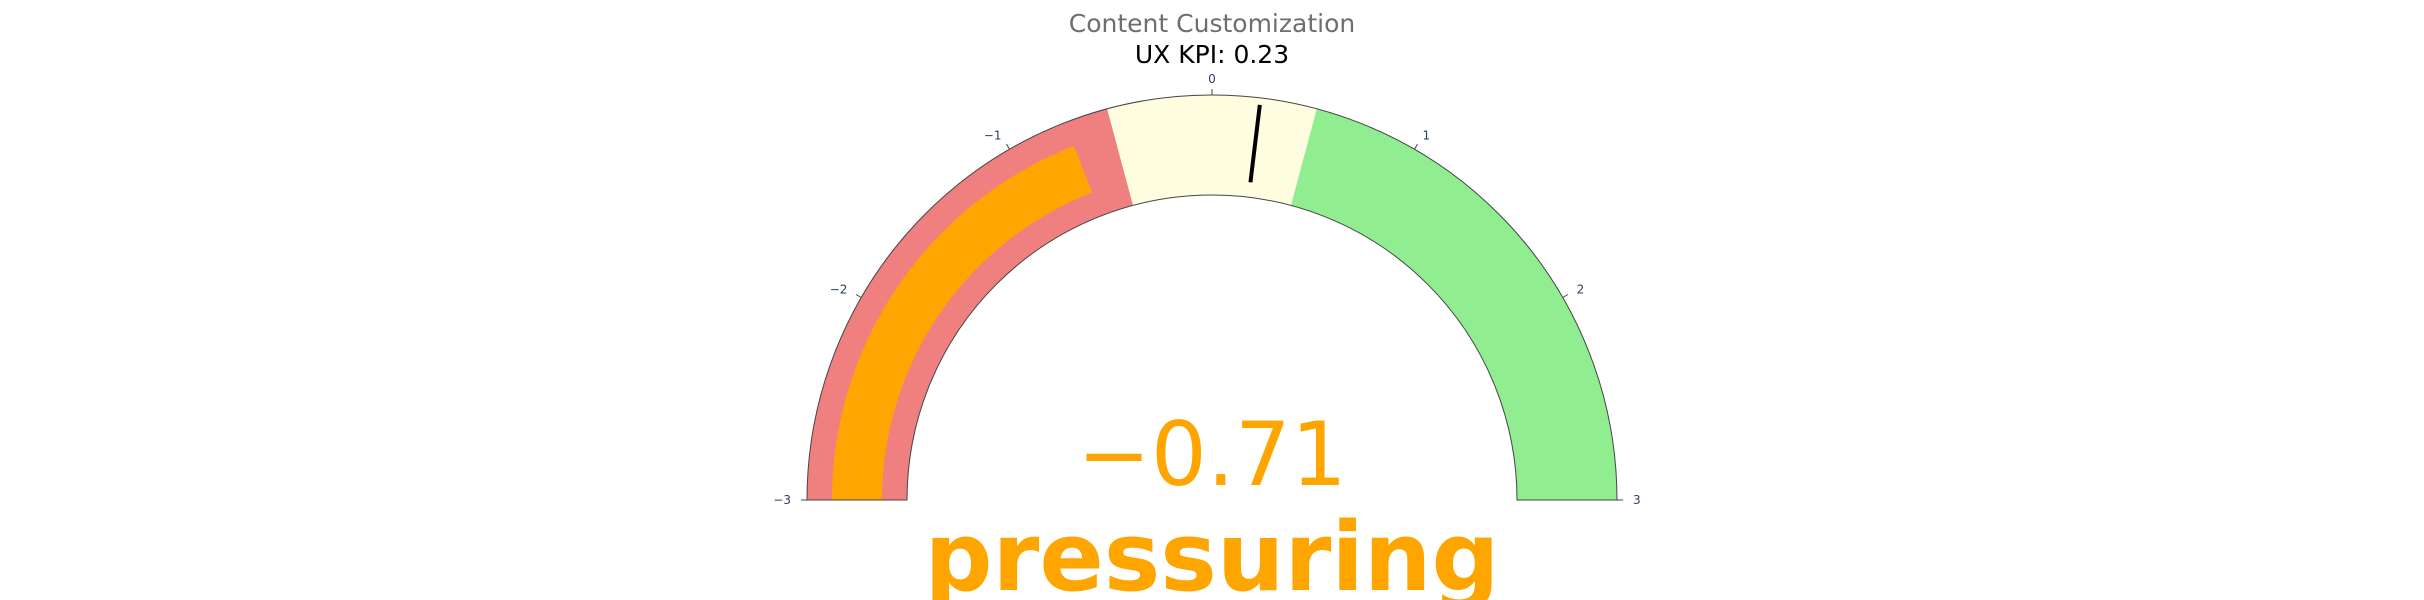 This screenshot has width=2424, height=600. What do you see at coordinates (1637, 500) in the screenshot?
I see `gauge-tick-label: 3` at bounding box center [1637, 500].